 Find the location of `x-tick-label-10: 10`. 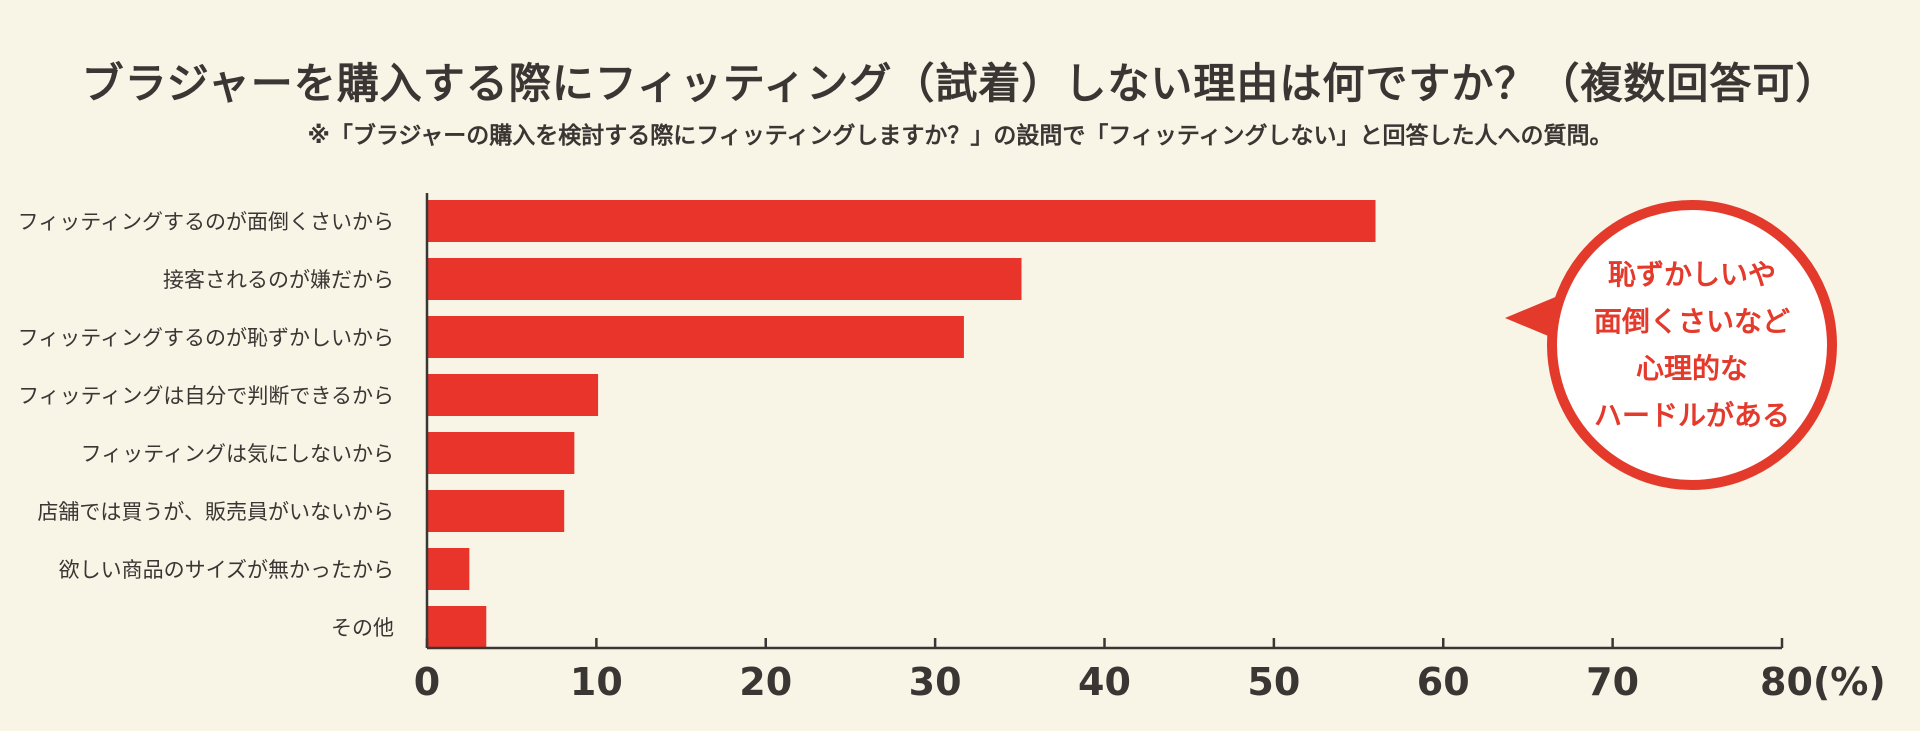

x-tick-label-10: 10 is located at coordinates (596, 682).